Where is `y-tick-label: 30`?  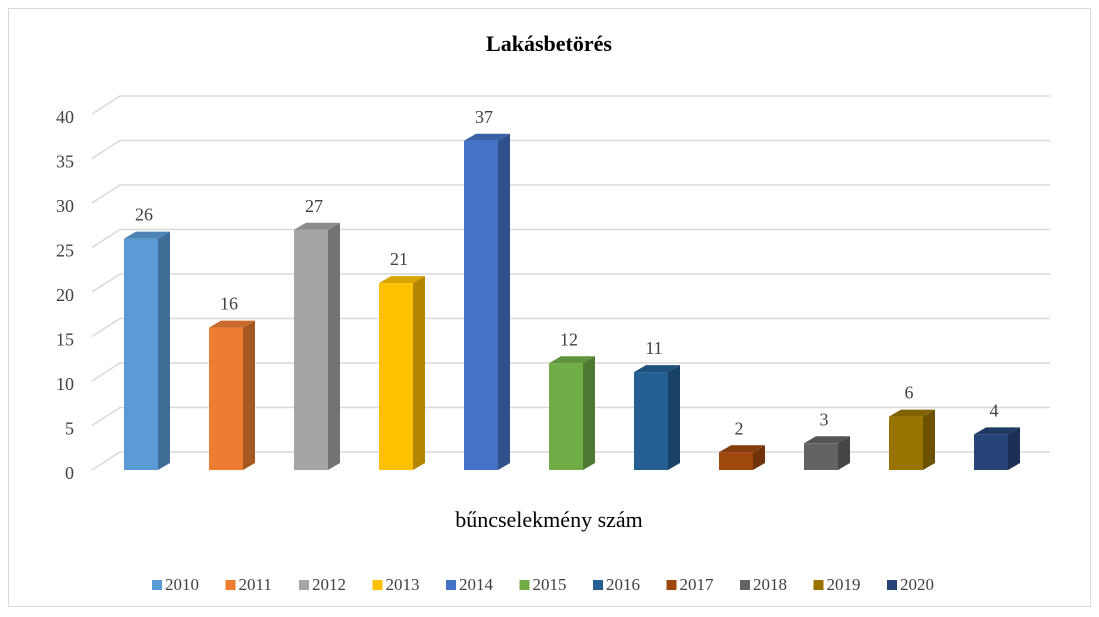
y-tick-label: 30 is located at coordinates (65, 206).